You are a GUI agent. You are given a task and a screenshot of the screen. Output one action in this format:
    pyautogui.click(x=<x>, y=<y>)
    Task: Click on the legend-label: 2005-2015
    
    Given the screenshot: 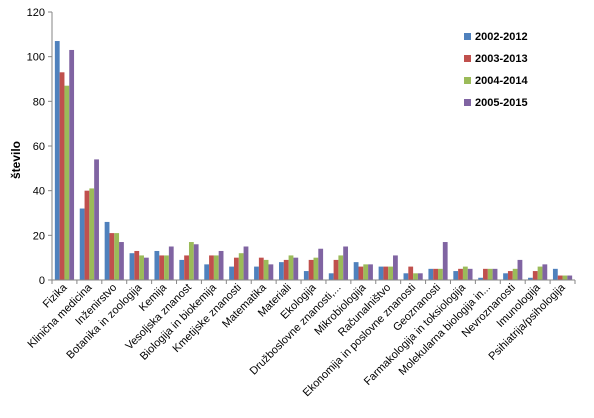 What is the action you would take?
    pyautogui.click(x=501, y=103)
    